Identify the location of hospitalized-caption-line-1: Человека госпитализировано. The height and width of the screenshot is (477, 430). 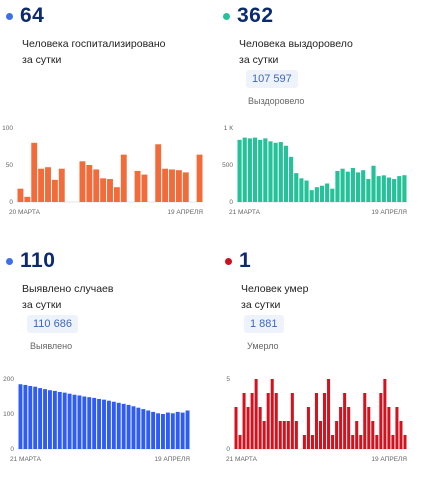
(94, 44).